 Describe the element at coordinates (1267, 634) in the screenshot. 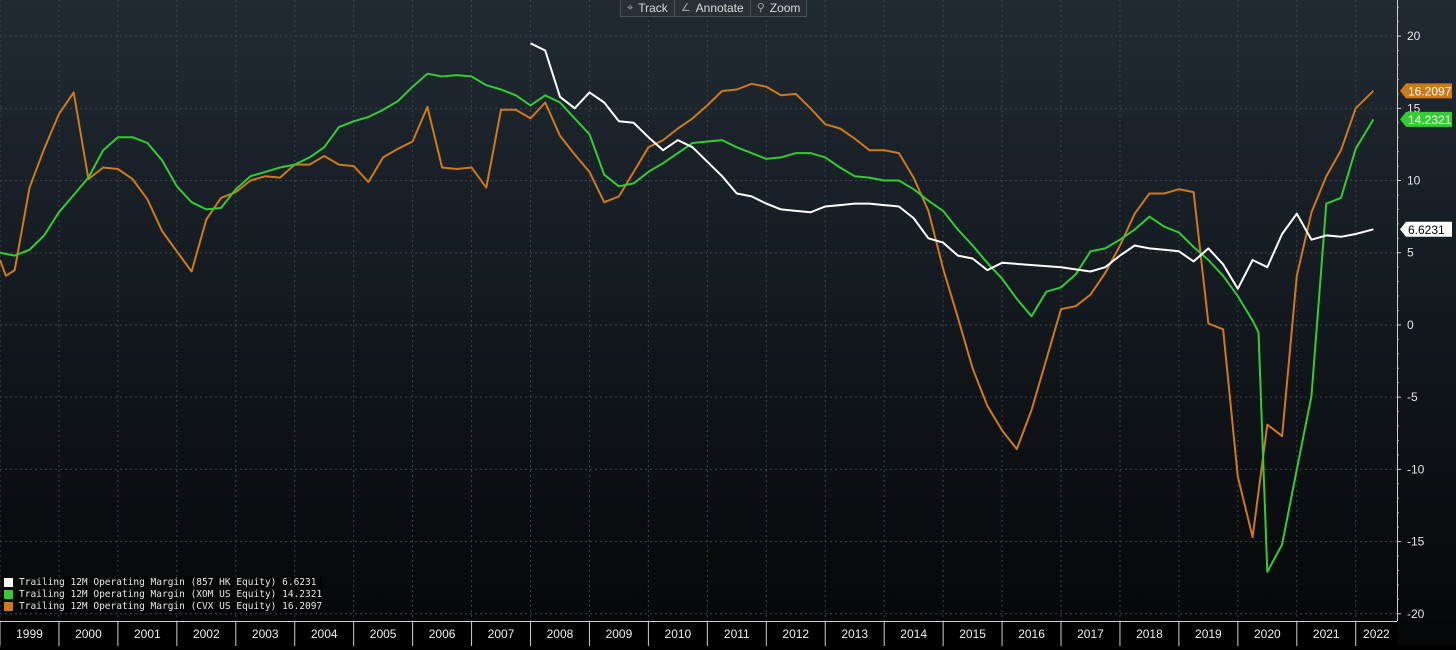

I see `x-tick-label: 2020` at that location.